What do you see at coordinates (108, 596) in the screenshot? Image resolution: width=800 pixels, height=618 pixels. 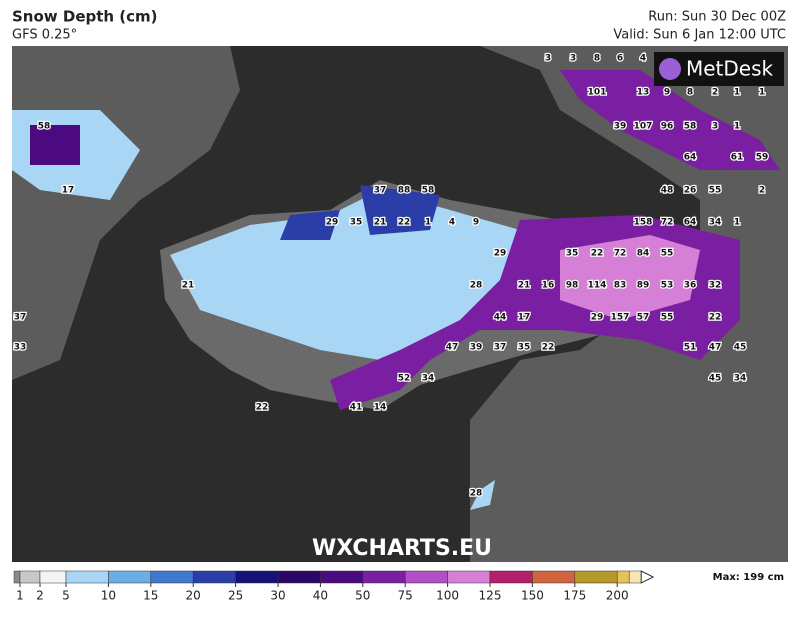 I see `legend-label: 10` at bounding box center [108, 596].